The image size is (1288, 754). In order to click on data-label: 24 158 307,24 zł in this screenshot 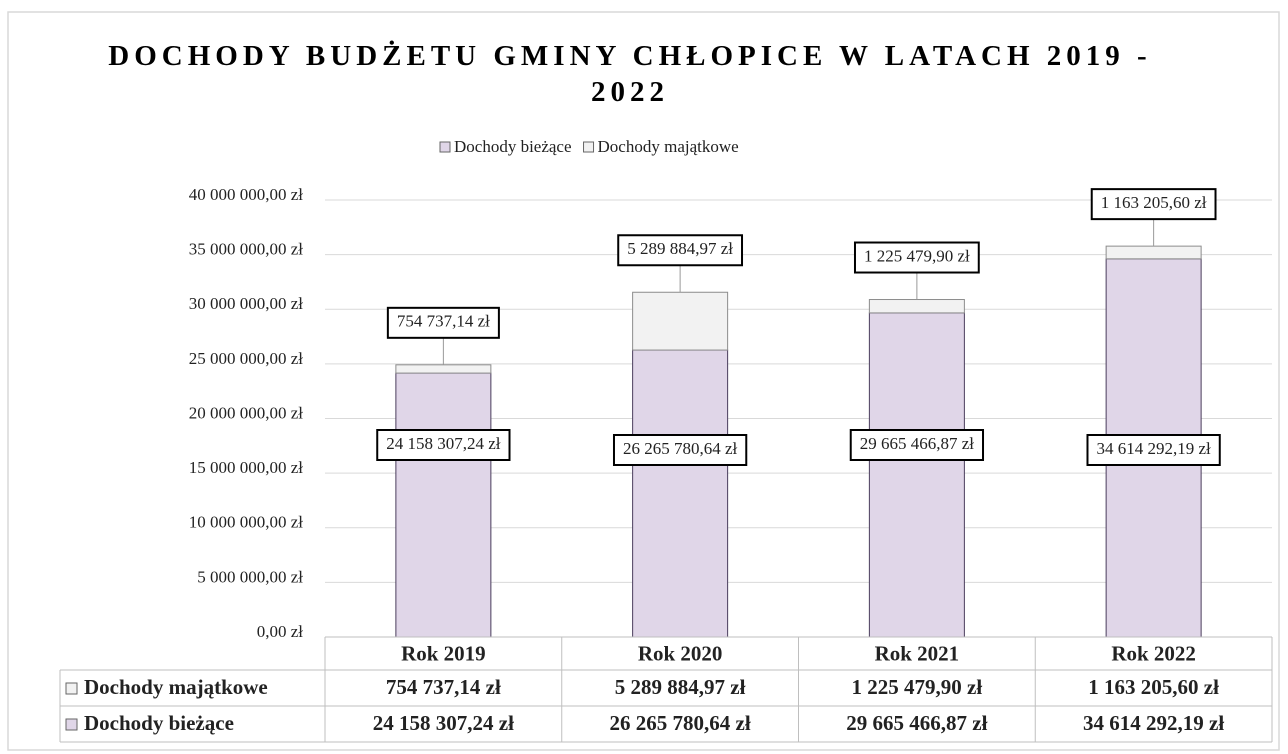, I will do `click(443, 443)`.